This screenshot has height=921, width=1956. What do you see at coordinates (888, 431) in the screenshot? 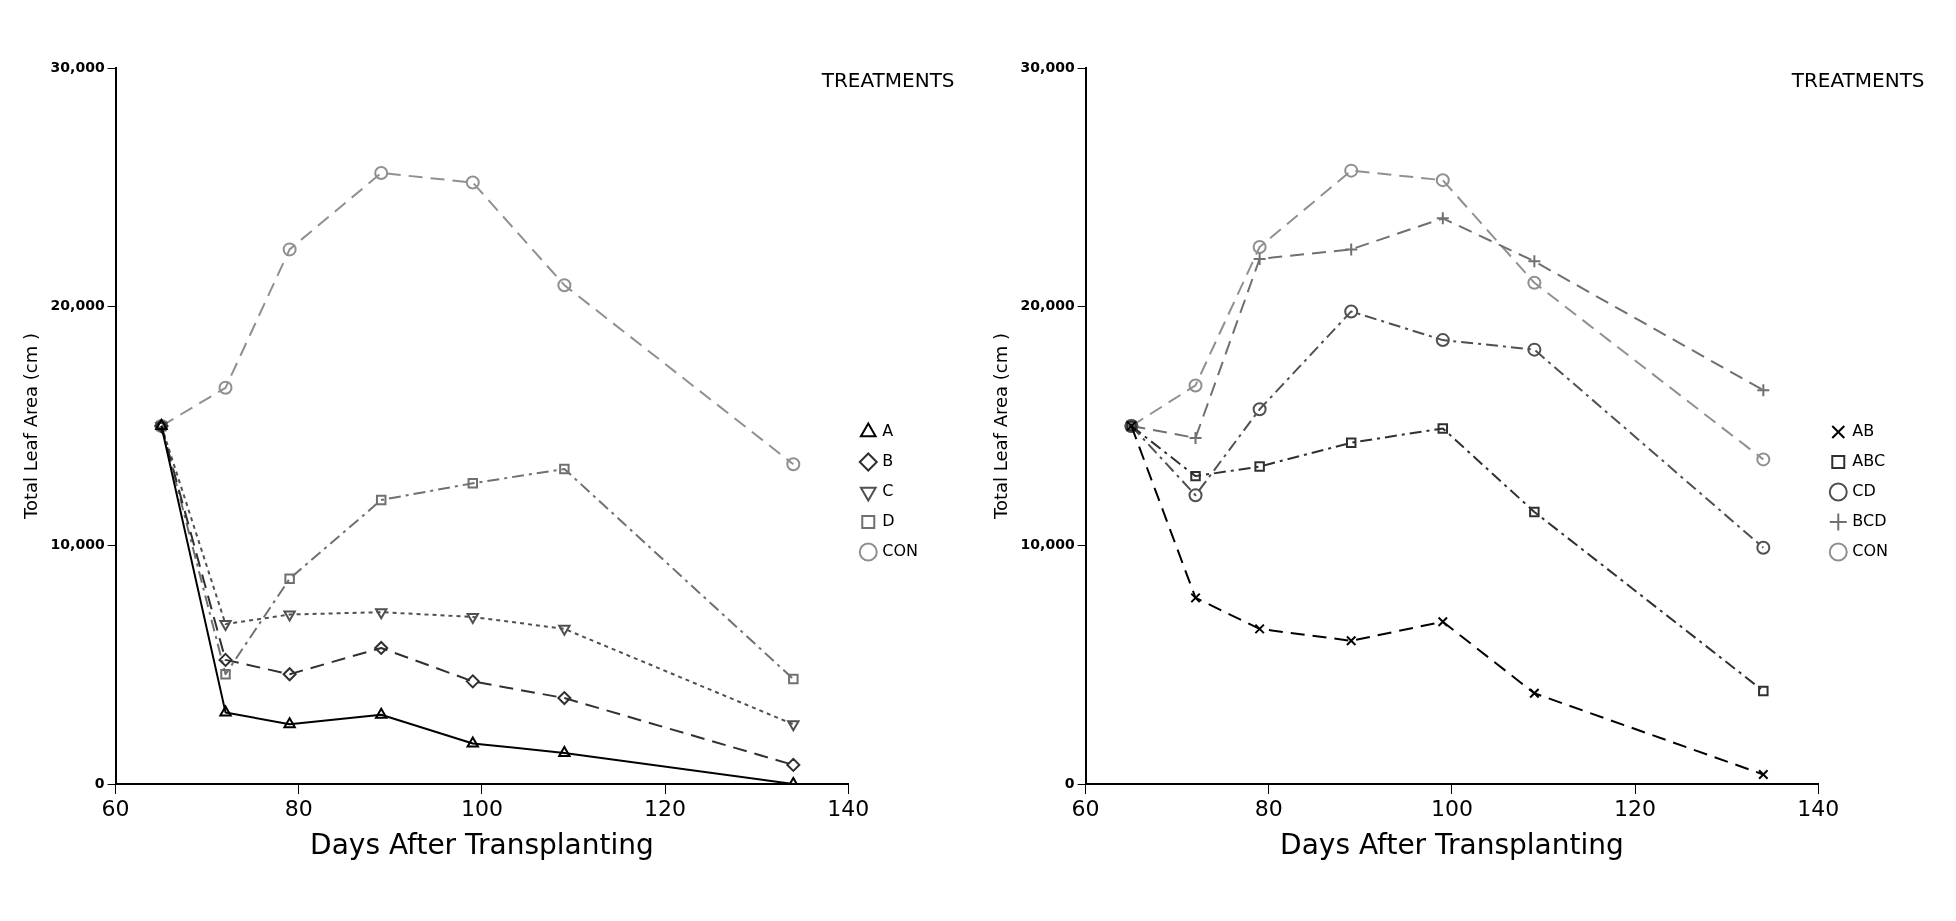
I see `legend-label: A` at bounding box center [888, 431].